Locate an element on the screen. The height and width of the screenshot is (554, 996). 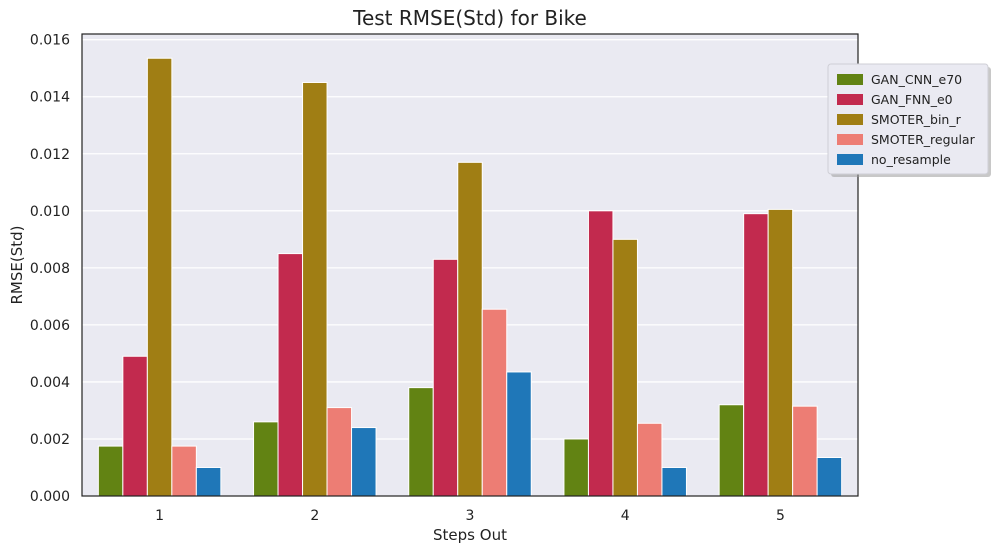
y-tick-label: 0.008 is located at coordinates (50, 269).